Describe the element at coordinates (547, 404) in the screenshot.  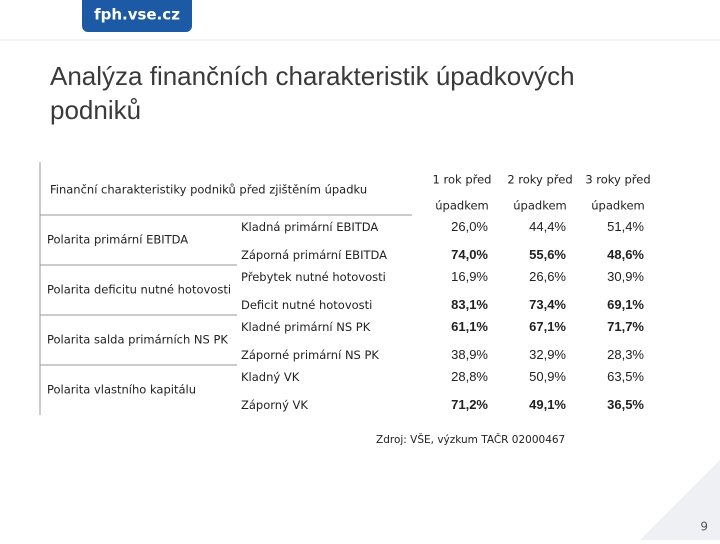
I see `value: 49,1%` at that location.